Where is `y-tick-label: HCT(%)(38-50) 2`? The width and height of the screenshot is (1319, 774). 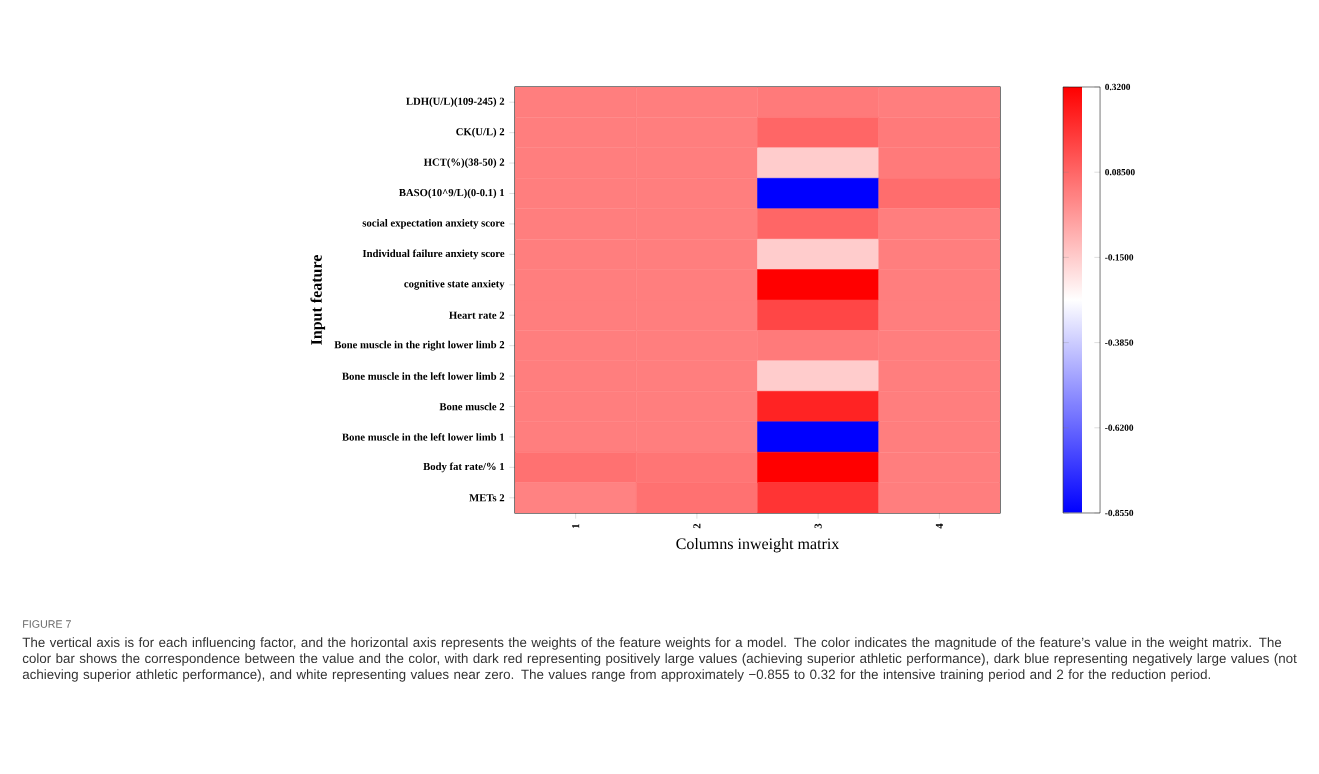
y-tick-label: HCT(%)(38-50) 2 is located at coordinates (464, 163).